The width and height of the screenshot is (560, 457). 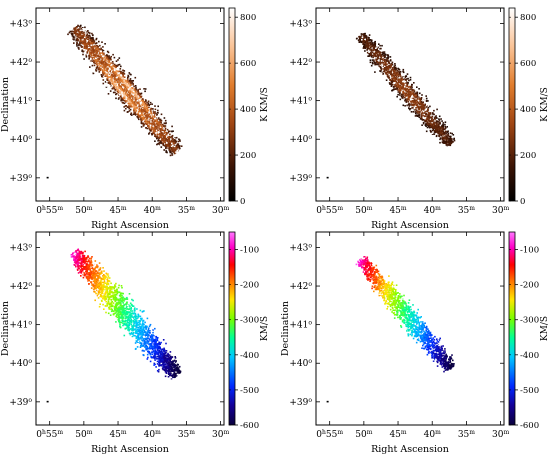 I want to click on y-tick-label: +42o, so click(x=300, y=62).